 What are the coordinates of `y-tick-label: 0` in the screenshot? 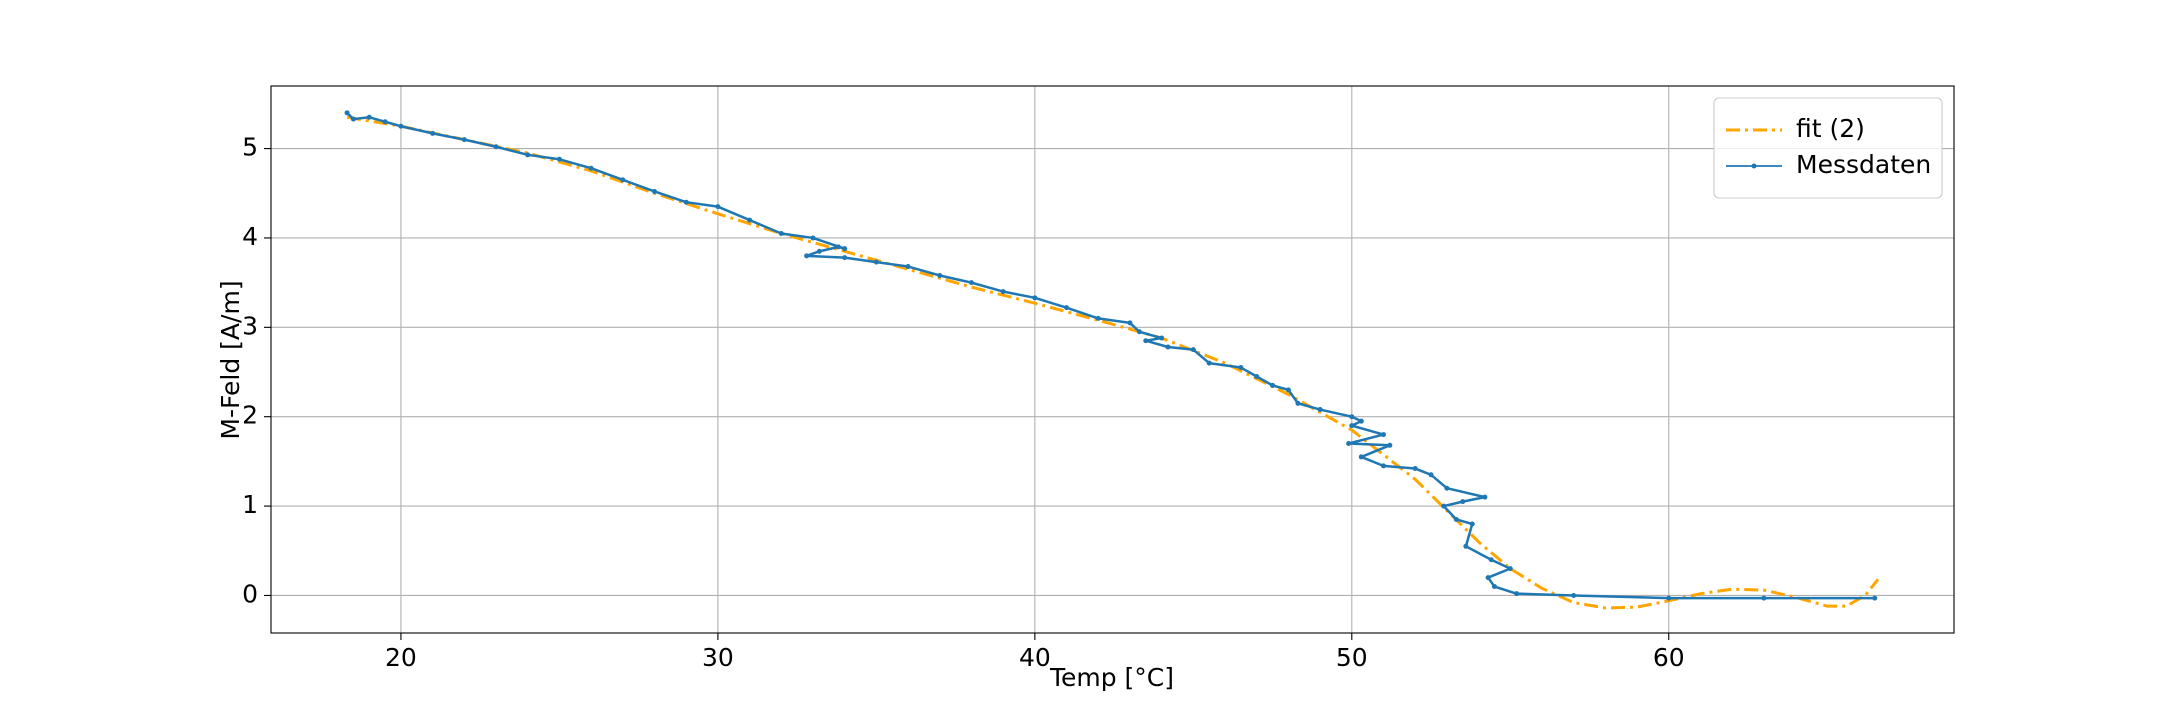 It's located at (250, 593).